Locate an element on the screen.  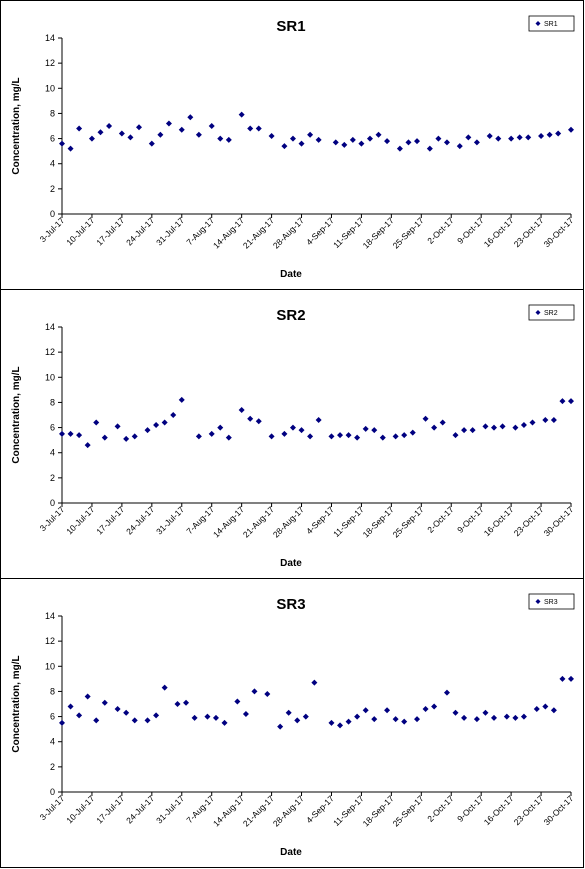
legend-marker is located at coordinates (538, 23).